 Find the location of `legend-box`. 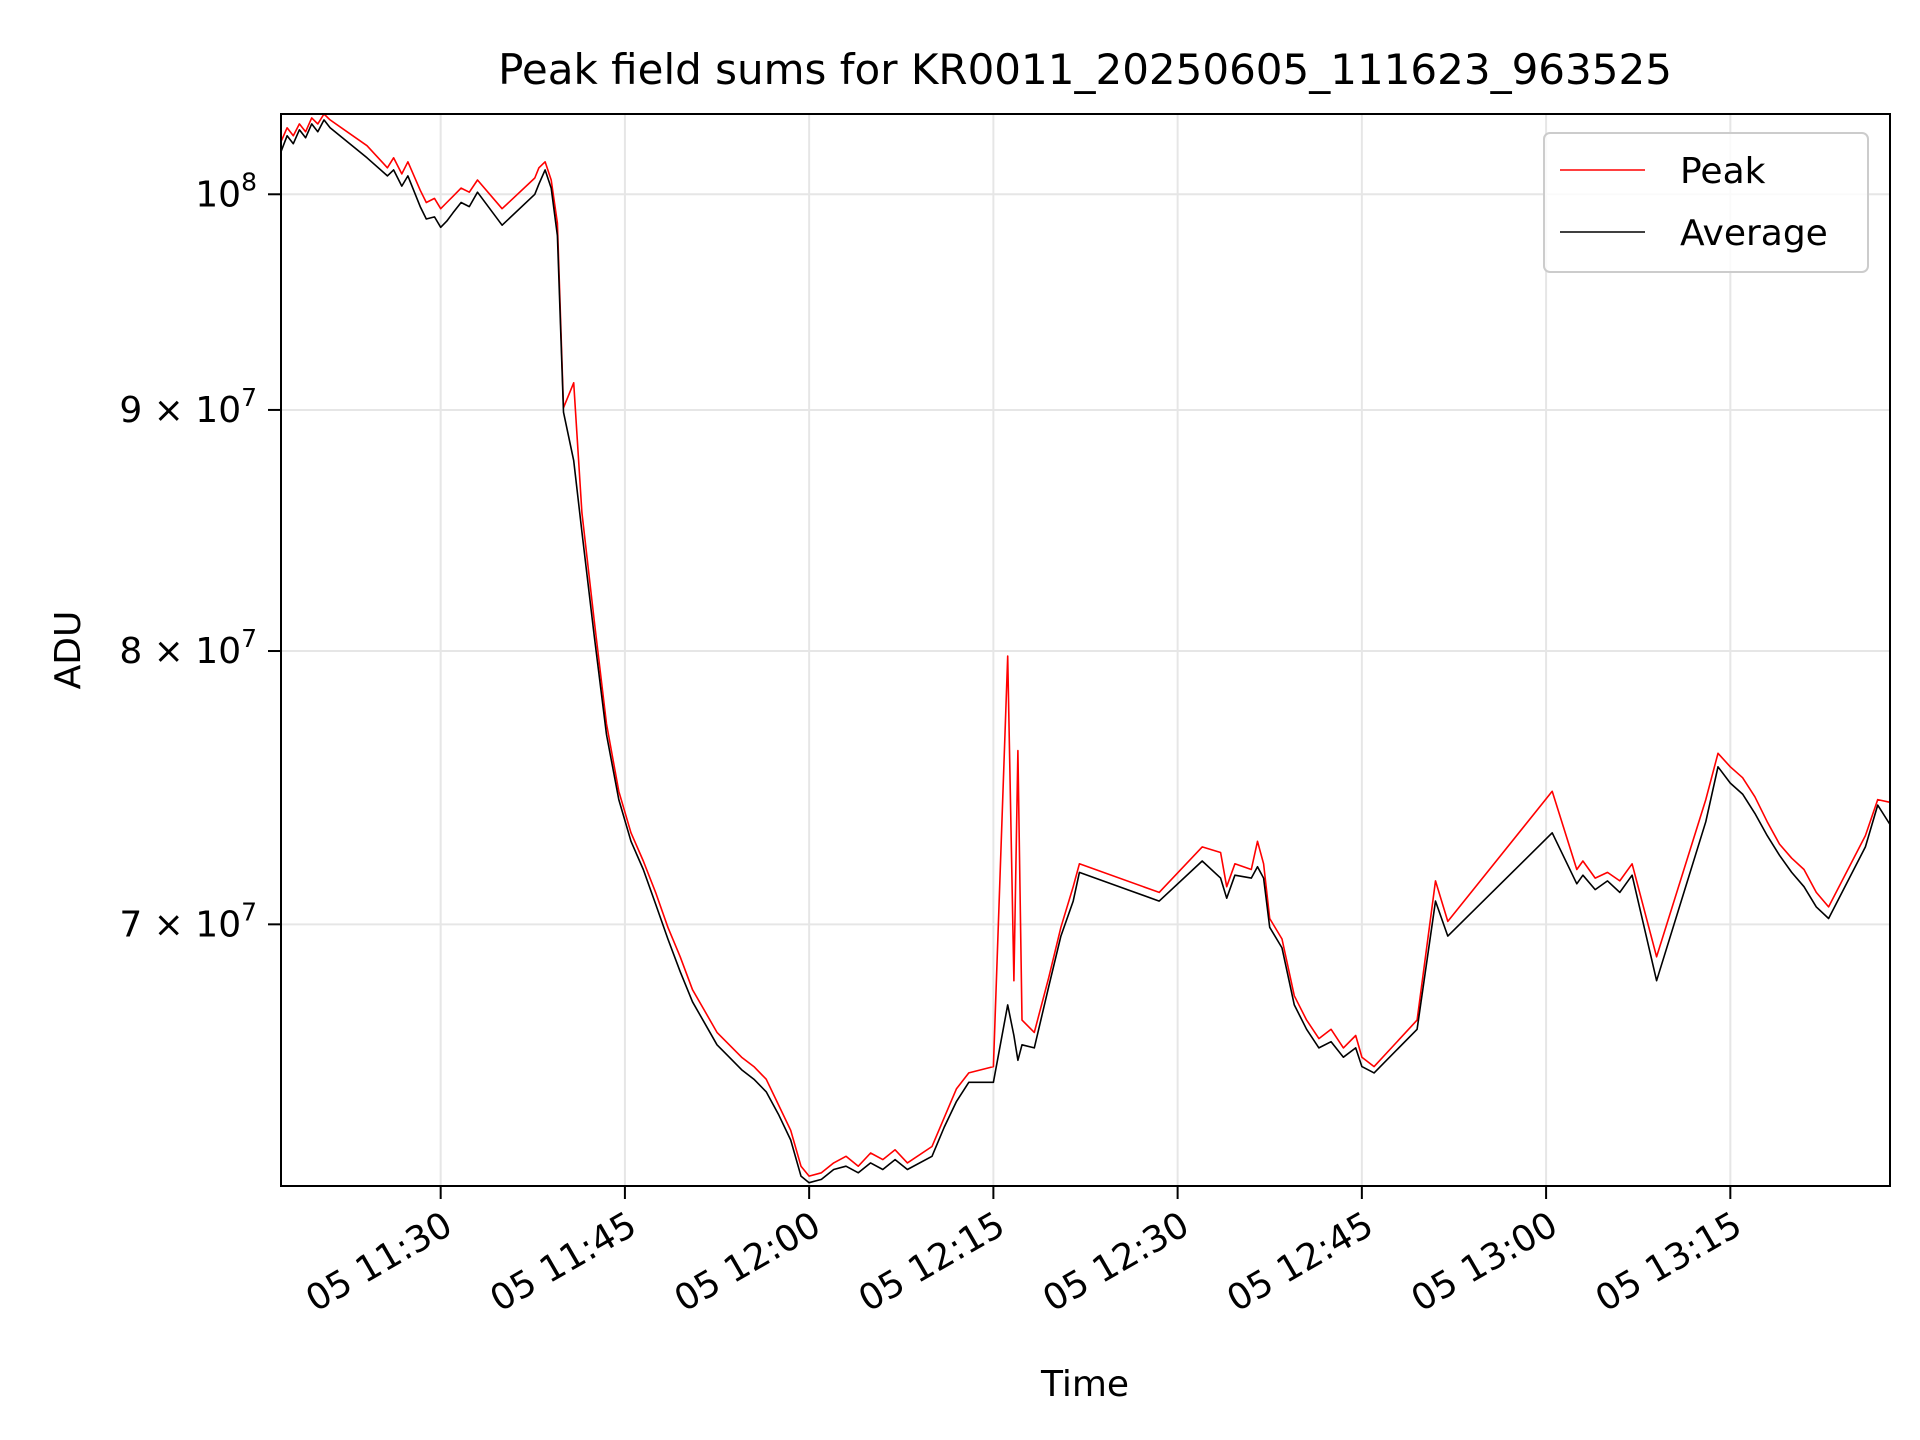

legend-box is located at coordinates (1706, 202).